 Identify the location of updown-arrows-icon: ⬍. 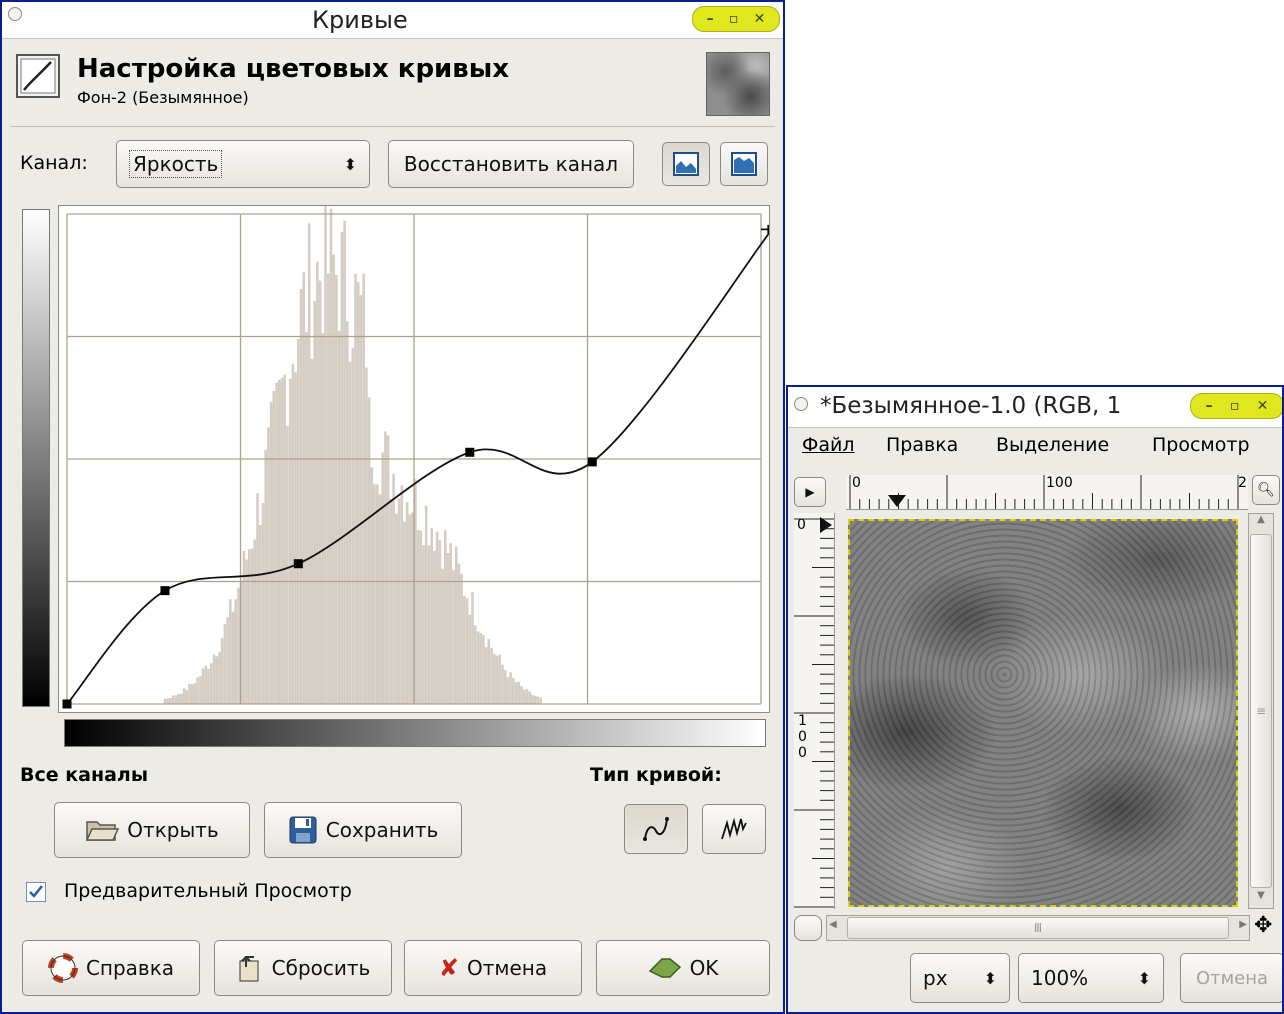
(350, 164).